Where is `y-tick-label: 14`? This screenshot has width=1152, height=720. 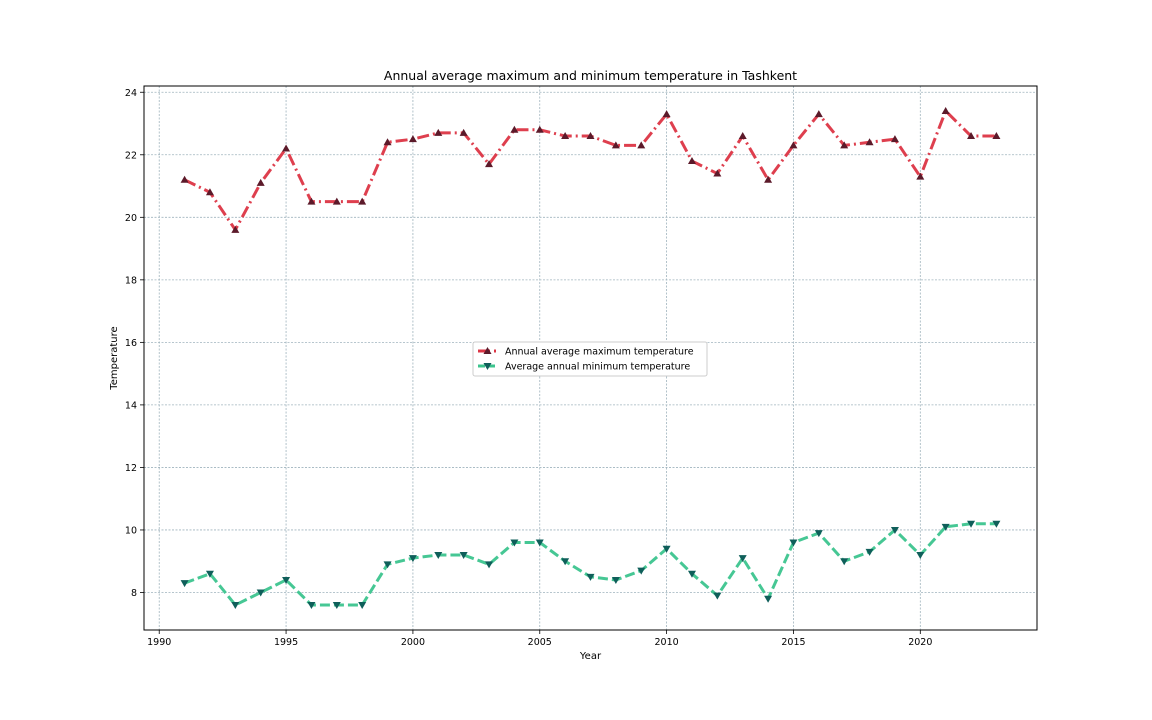
y-tick-label: 14 is located at coordinates (131, 405).